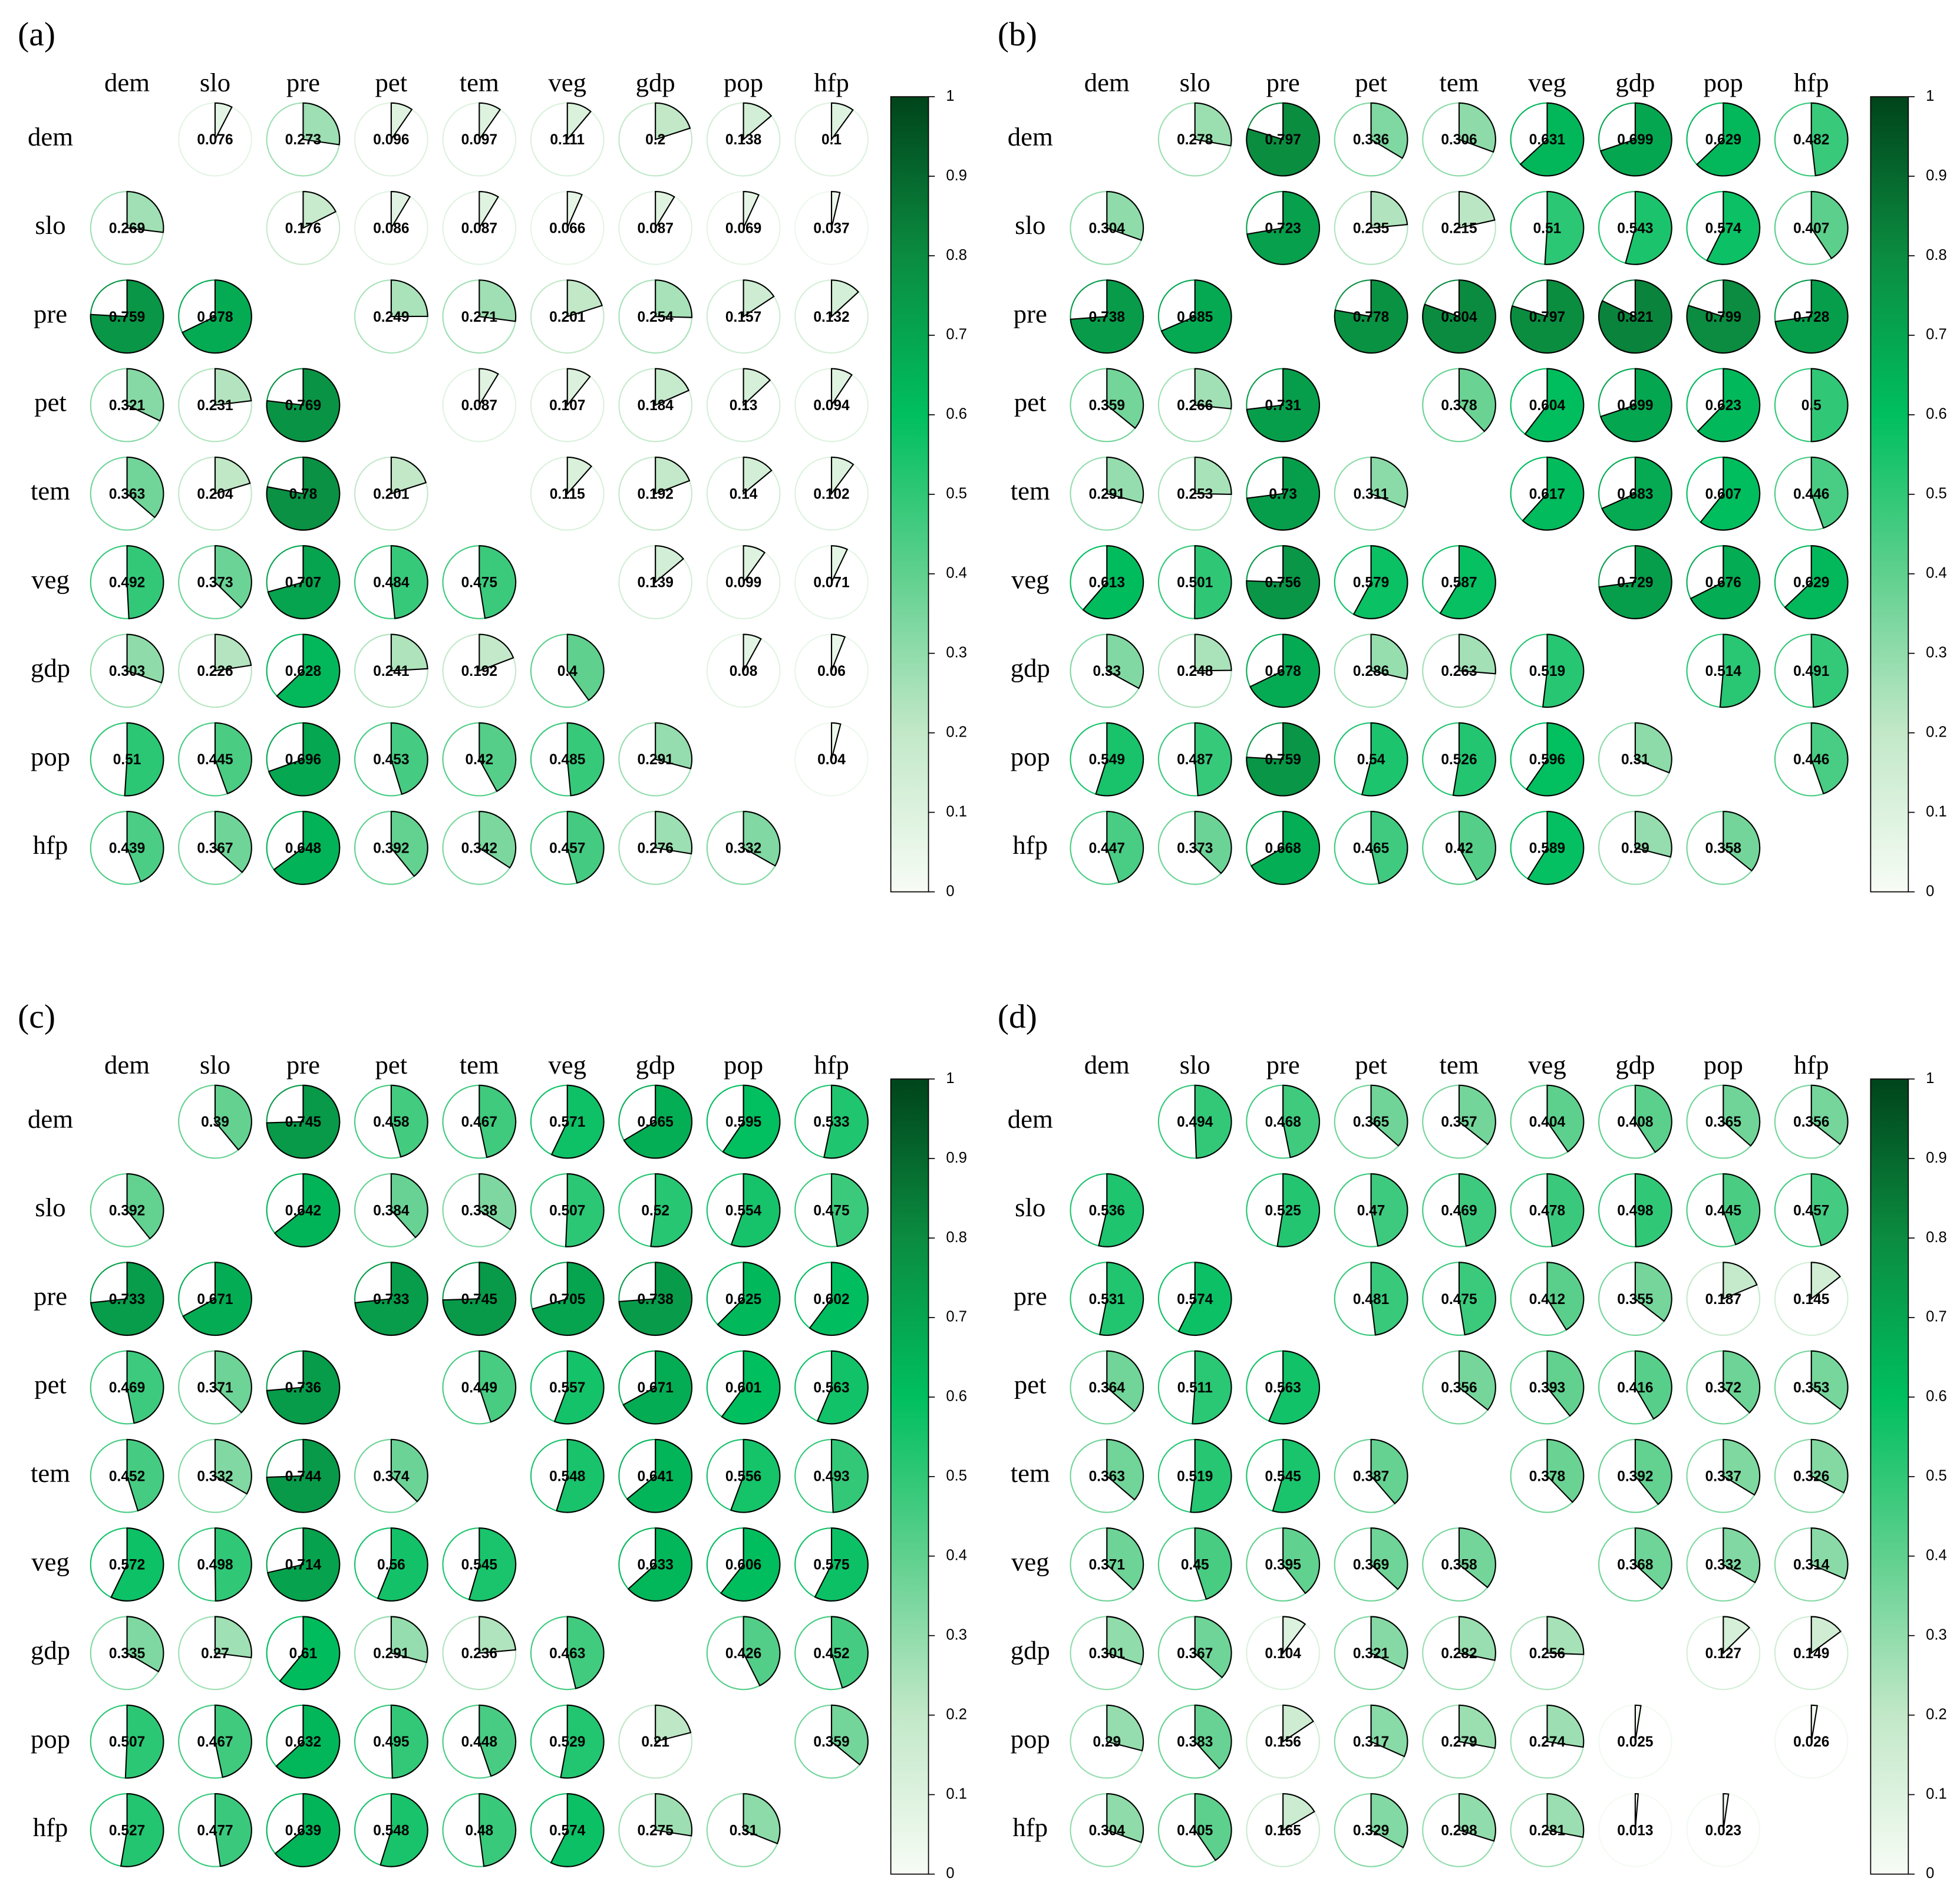  What do you see at coordinates (127, 229) in the screenshot?
I see `value-label: 0.269` at bounding box center [127, 229].